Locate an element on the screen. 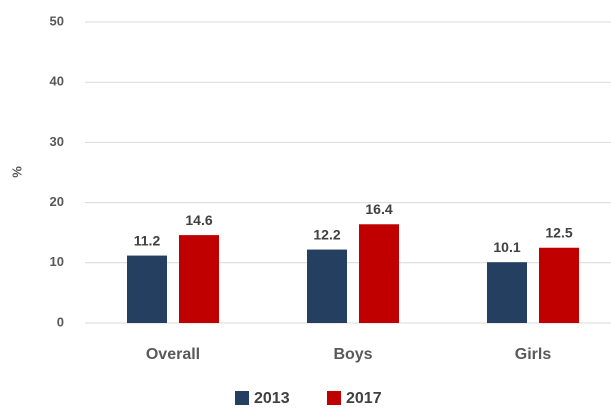 This screenshot has height=412, width=611. value-label: 16.4 is located at coordinates (378, 209).